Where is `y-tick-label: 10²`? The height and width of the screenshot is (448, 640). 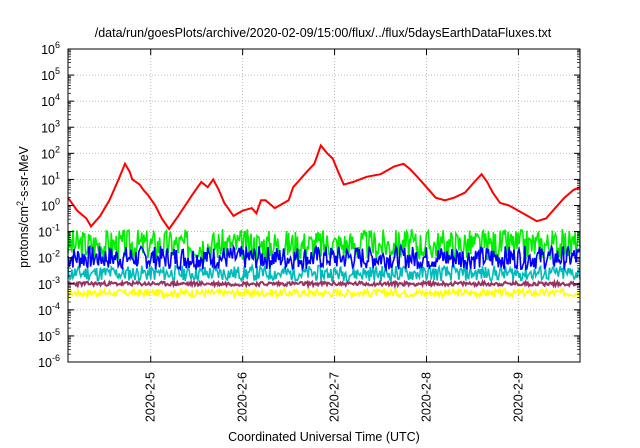 y-tick-label: 10² is located at coordinates (50, 152).